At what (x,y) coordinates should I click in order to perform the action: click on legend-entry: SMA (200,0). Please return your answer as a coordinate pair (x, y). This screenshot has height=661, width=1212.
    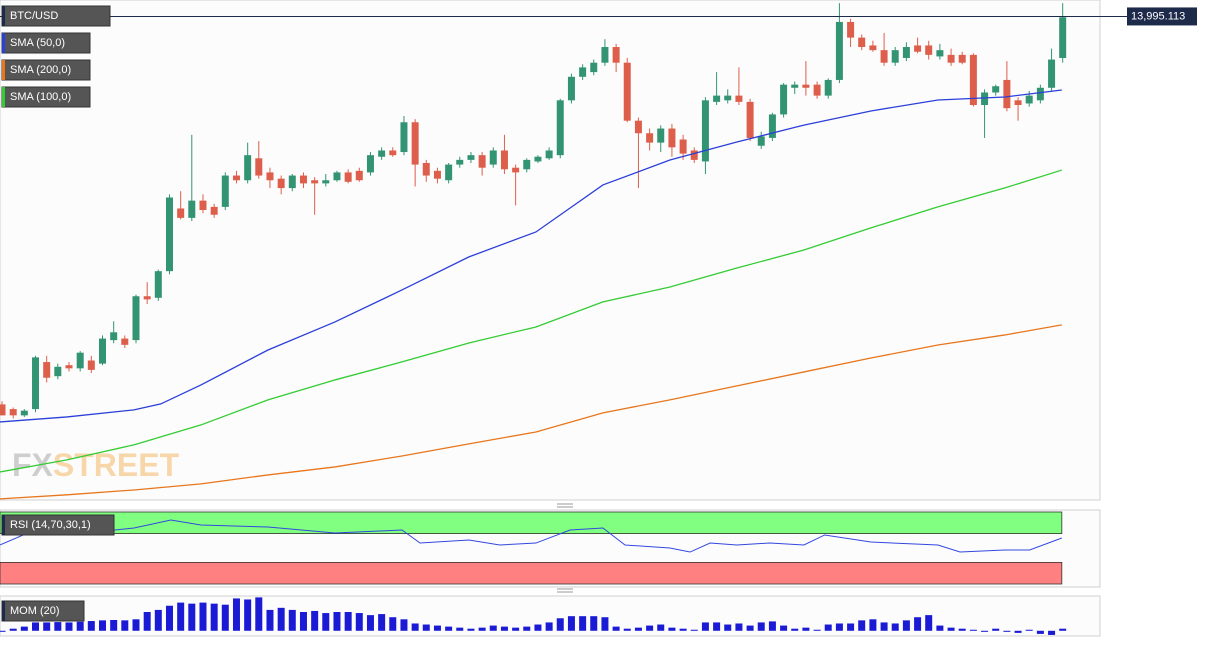
    Looking at the image, I should click on (40, 70).